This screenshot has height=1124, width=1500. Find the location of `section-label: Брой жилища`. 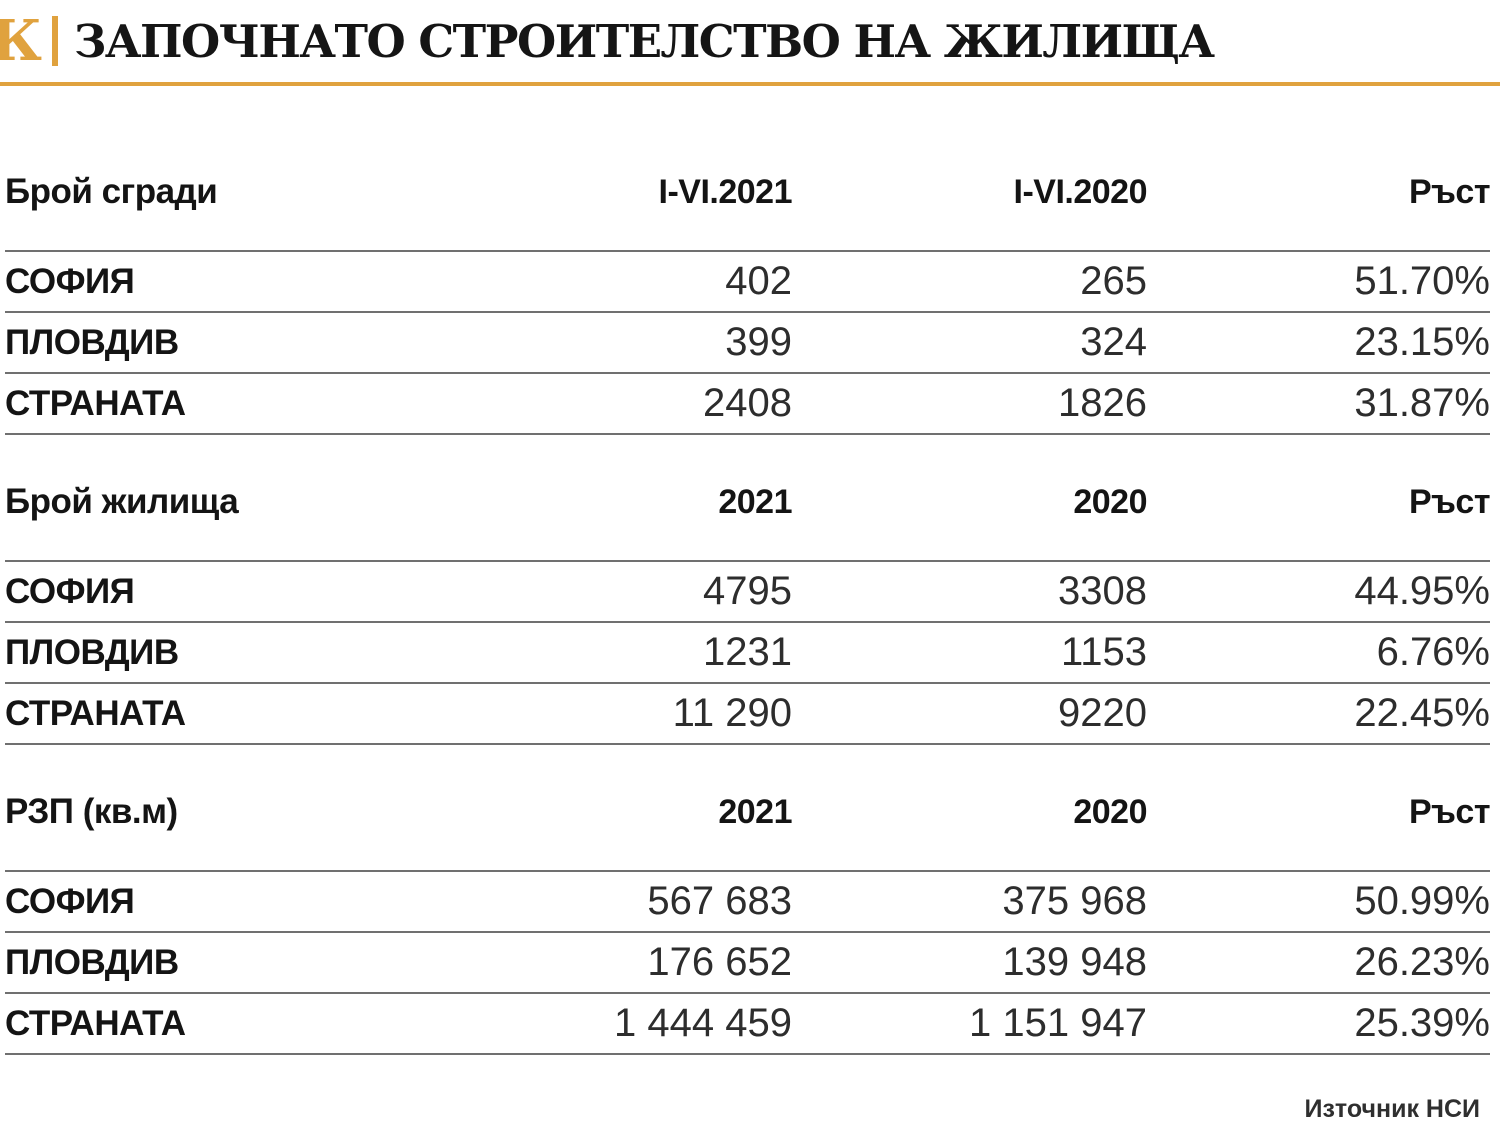

section-label: Брой жилища is located at coordinates (122, 501).